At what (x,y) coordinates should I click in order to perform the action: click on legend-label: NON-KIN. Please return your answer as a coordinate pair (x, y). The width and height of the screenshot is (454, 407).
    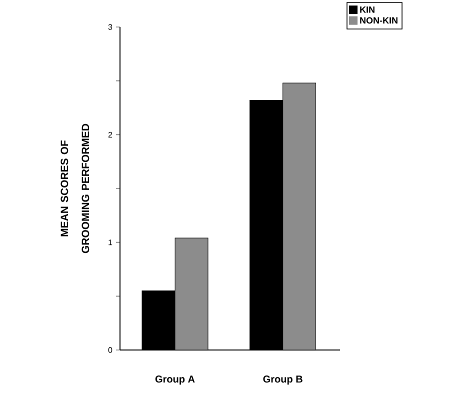
    Looking at the image, I should click on (379, 20).